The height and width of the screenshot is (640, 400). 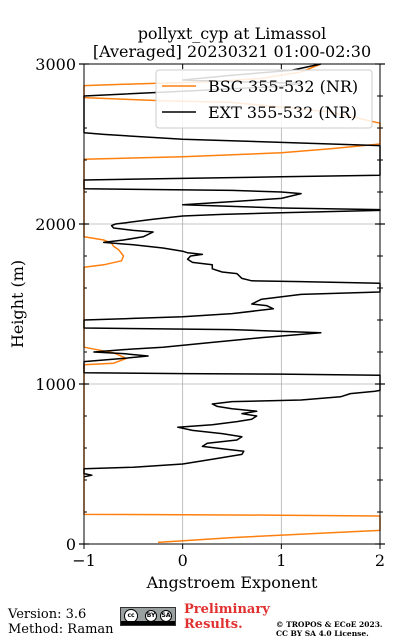 I want to click on method-text: Method: Raman, so click(x=61, y=629).